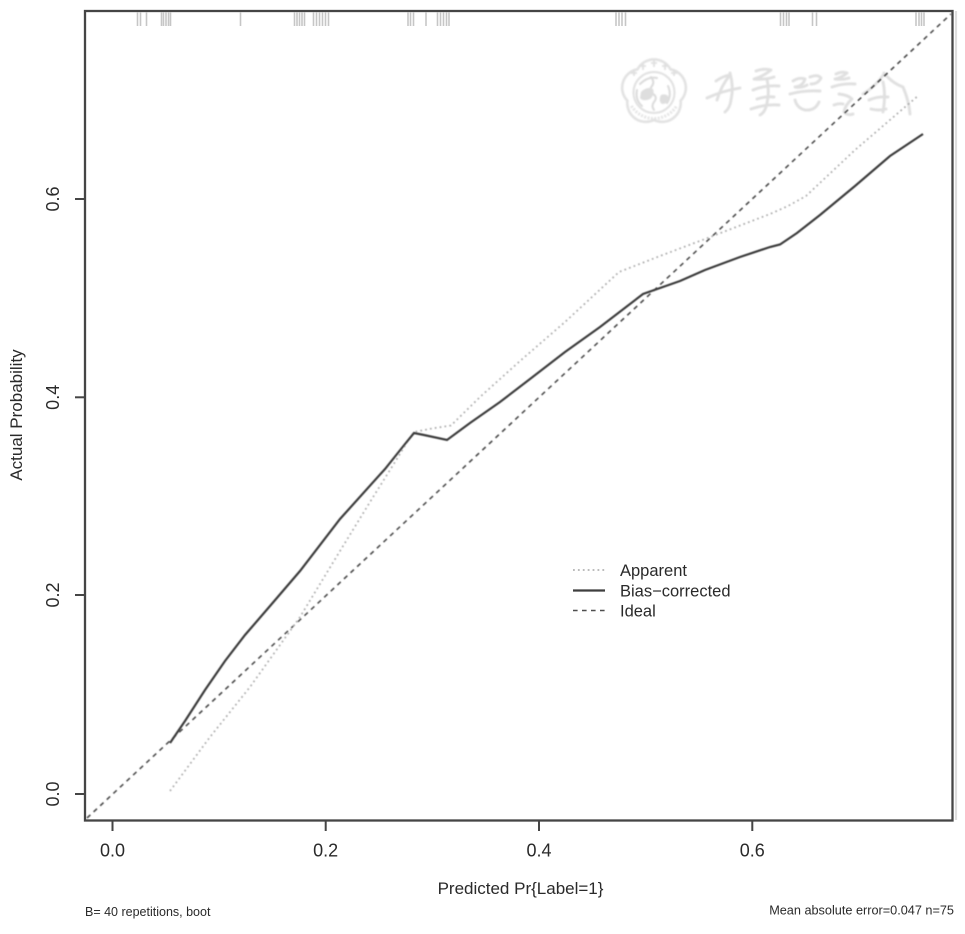  What do you see at coordinates (675, 592) in the screenshot?
I see `svg-text: Bias−corrected` at bounding box center [675, 592].